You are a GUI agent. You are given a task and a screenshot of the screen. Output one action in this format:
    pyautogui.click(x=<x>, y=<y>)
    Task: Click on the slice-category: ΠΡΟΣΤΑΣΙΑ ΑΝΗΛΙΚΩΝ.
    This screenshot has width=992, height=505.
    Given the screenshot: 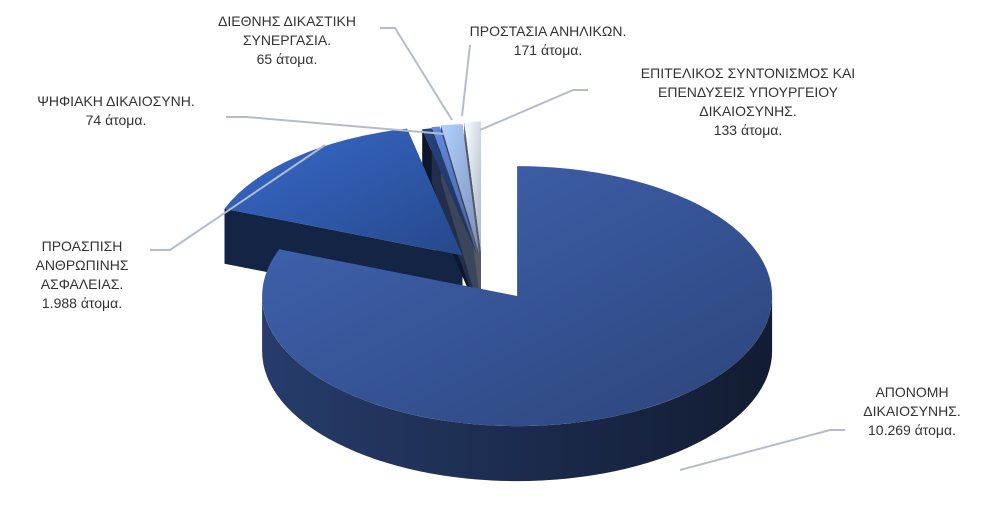 What is the action you would take?
    pyautogui.click(x=548, y=31)
    